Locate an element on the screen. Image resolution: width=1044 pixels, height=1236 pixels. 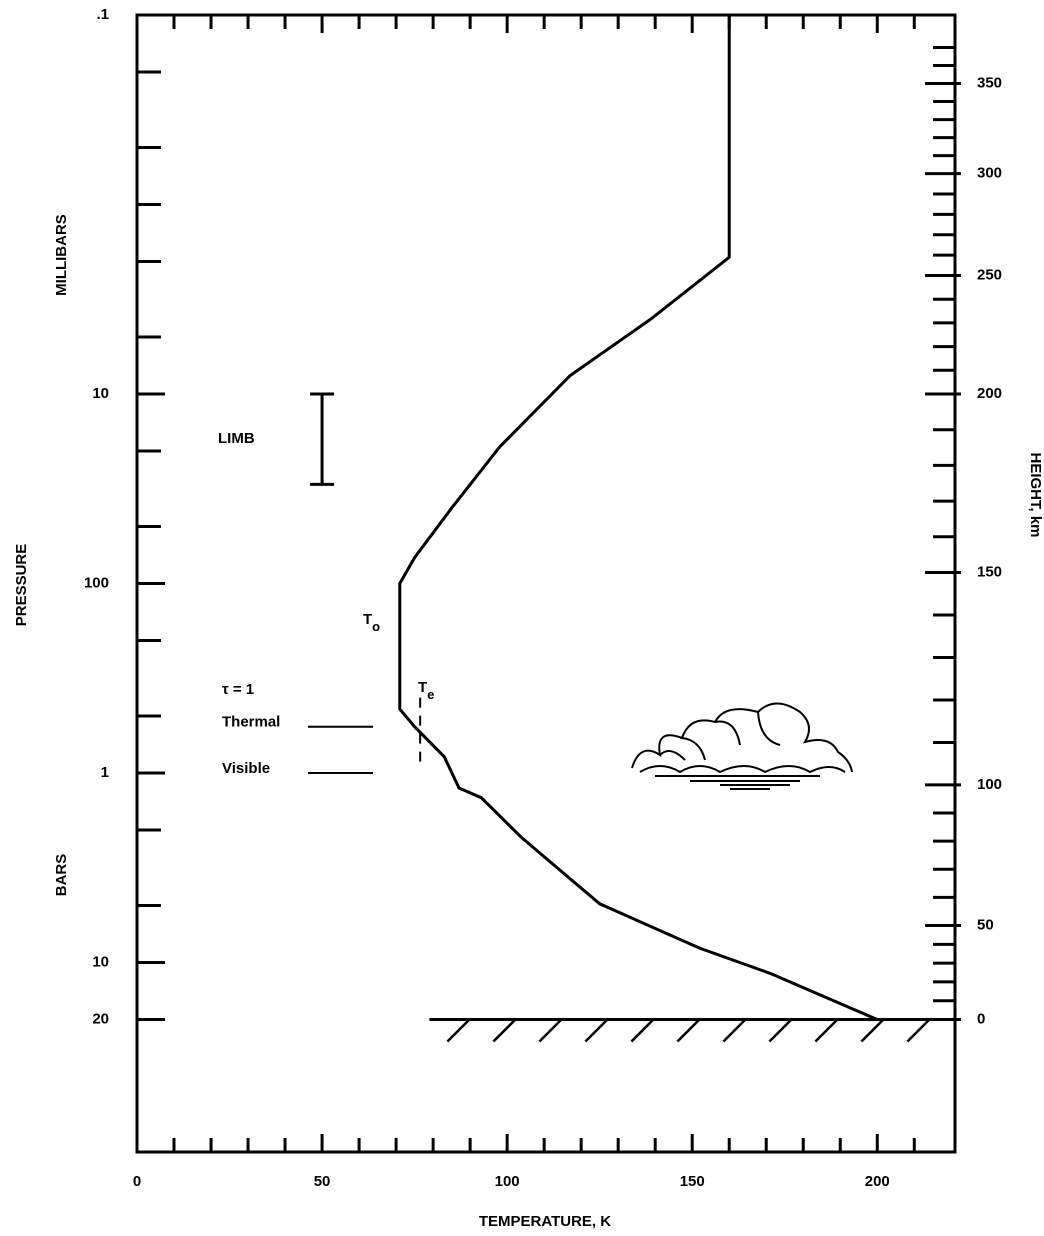
y2-tick-label: 300 is located at coordinates (989, 173).